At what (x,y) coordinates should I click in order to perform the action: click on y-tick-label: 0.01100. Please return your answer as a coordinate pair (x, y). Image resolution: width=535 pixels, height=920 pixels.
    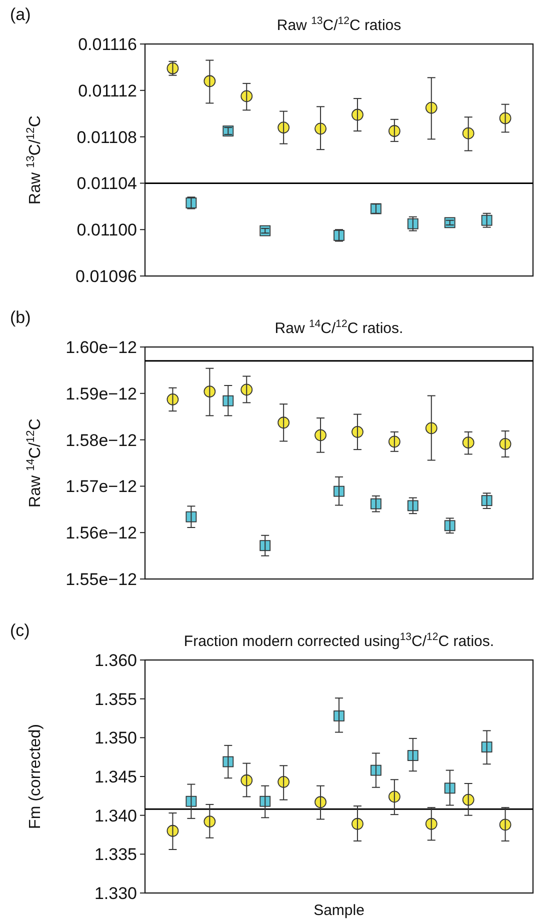
    Looking at the image, I should click on (106, 230).